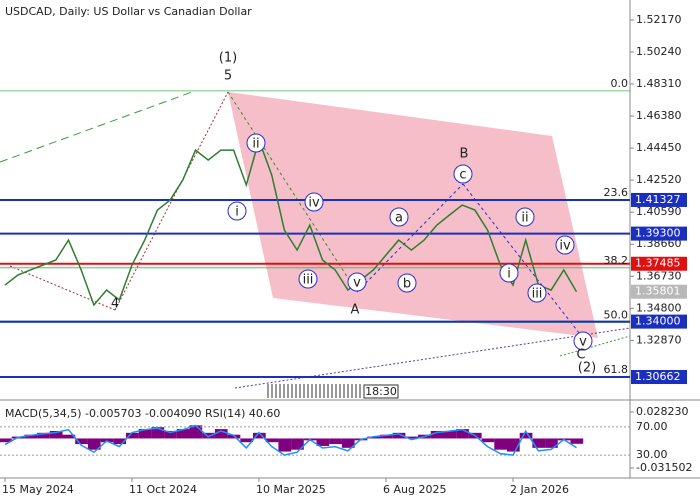 This screenshot has height=500, width=700. What do you see at coordinates (291, 489) in the screenshot?
I see `x-tick-label: 10 Mar 2025` at bounding box center [291, 489].